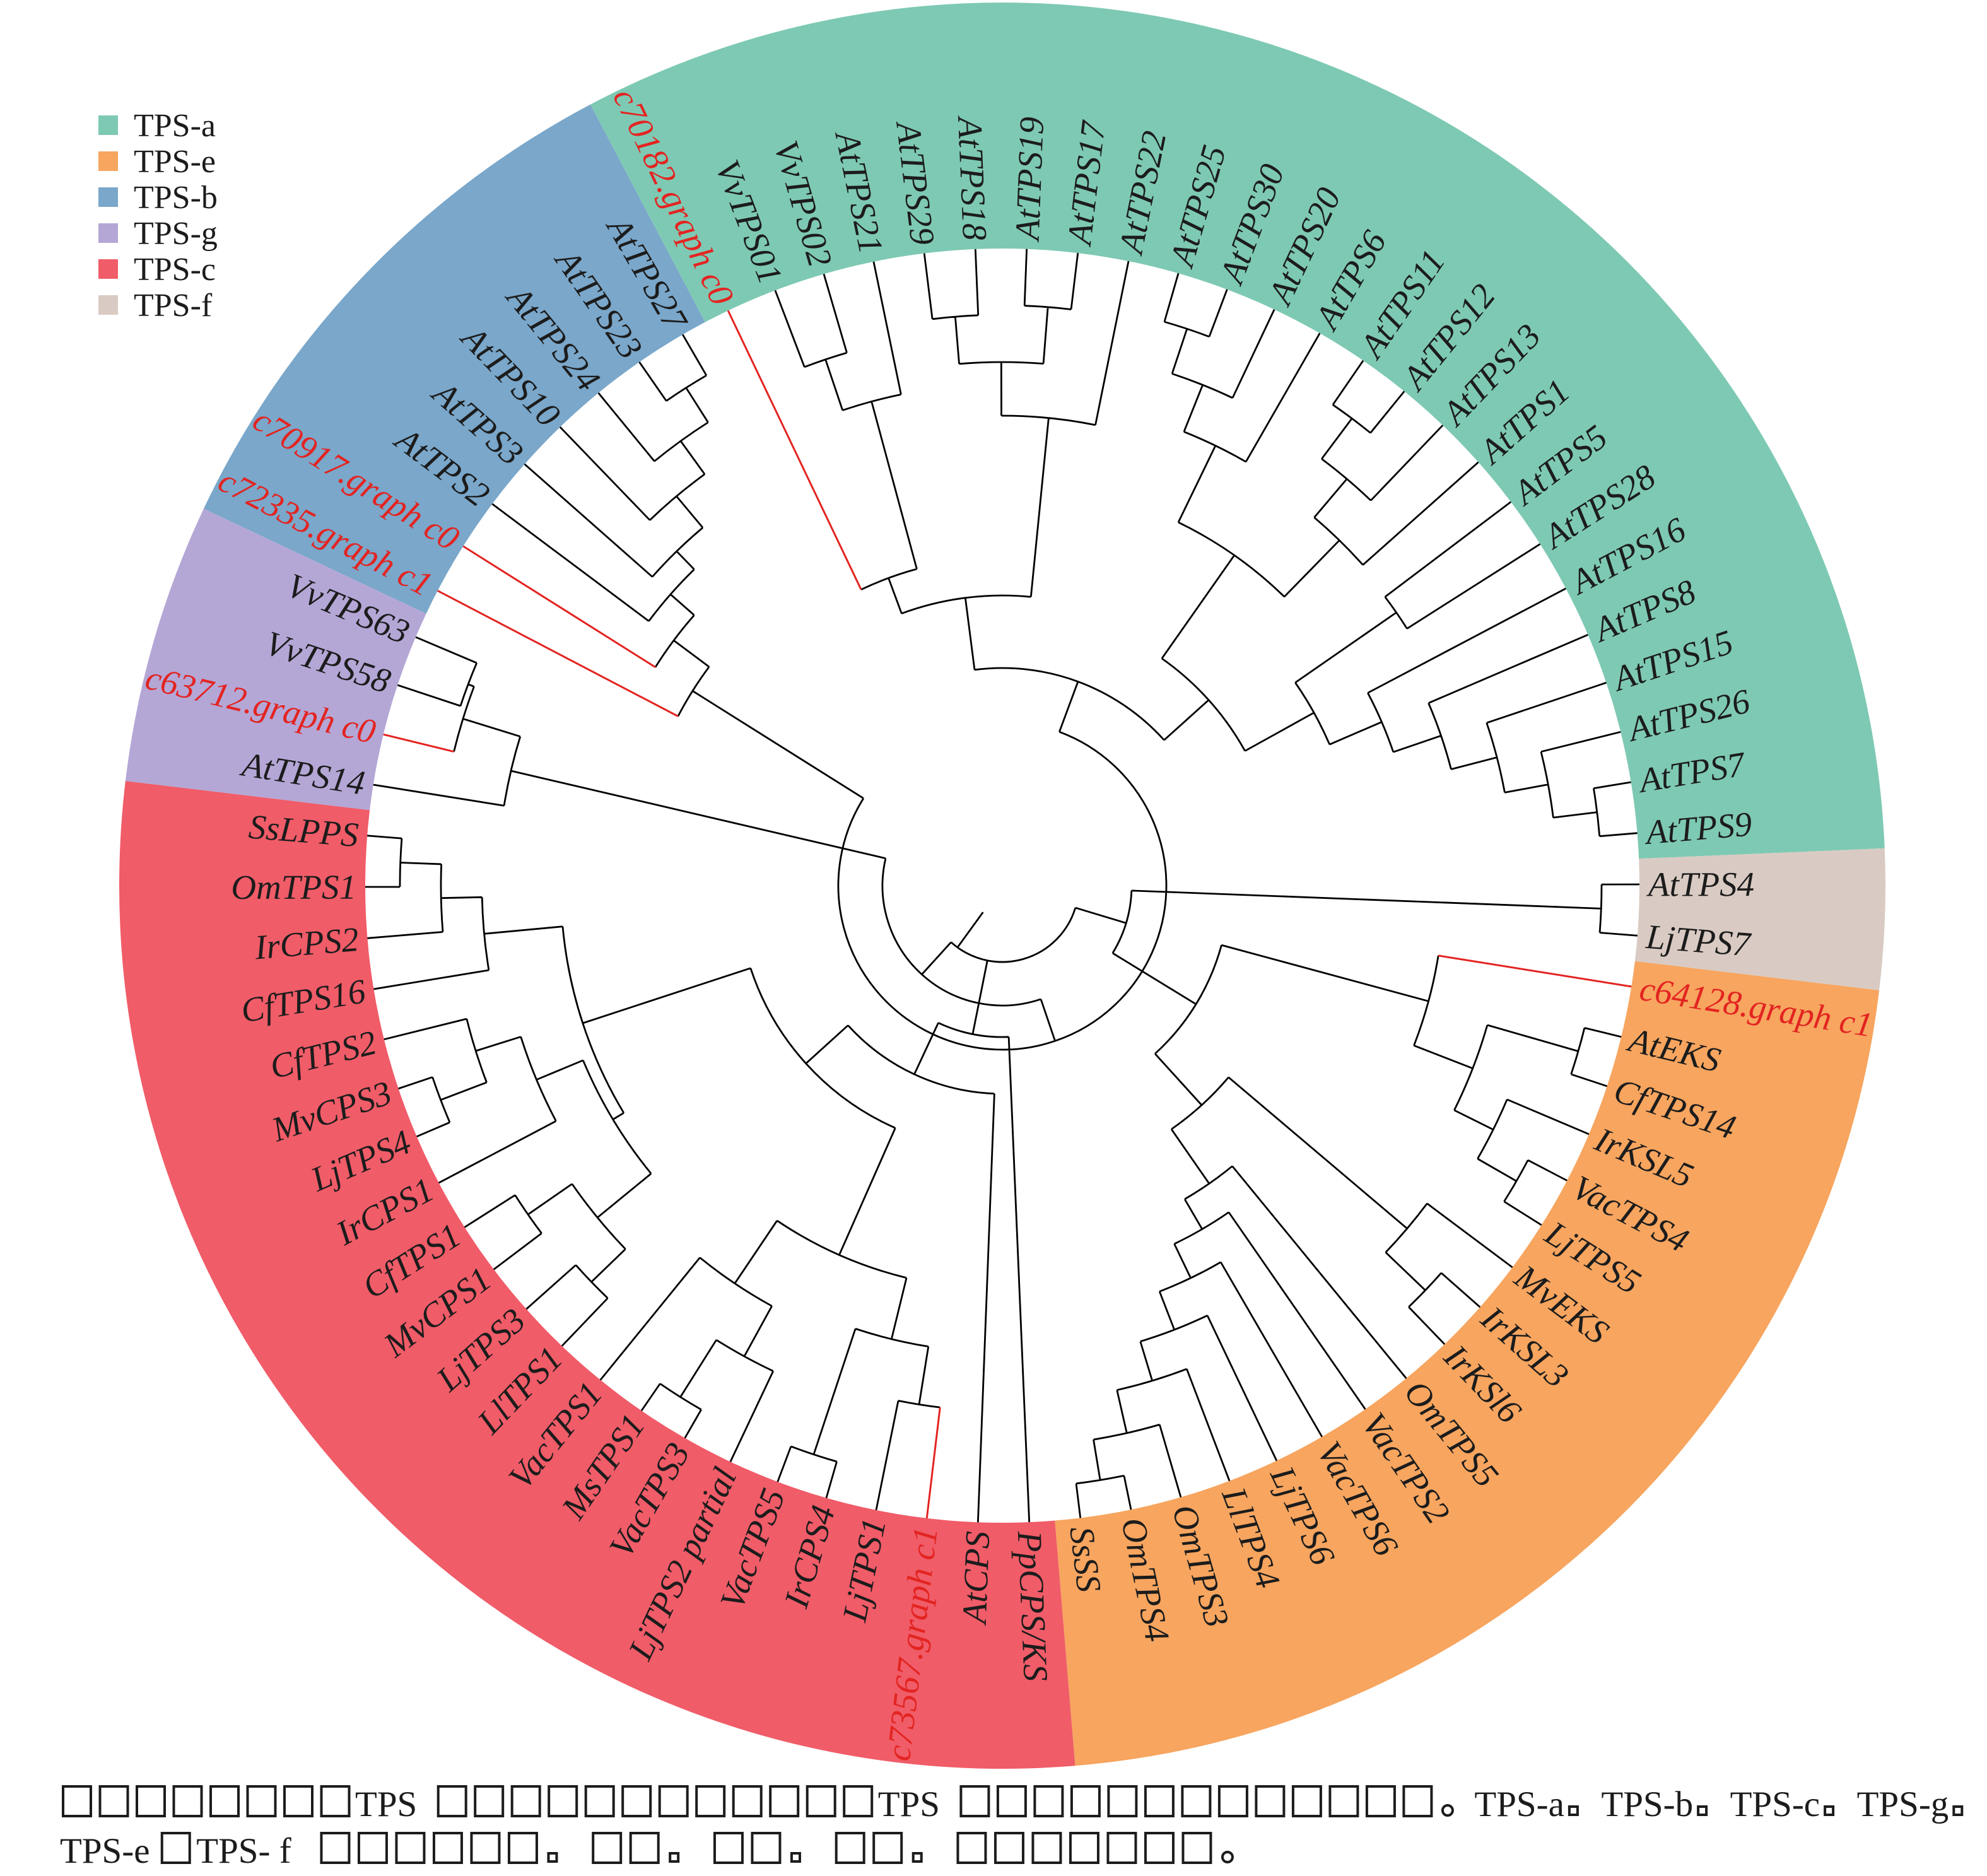 The width and height of the screenshot is (1987, 1876). I want to click on svg-text: AtCPS, so click(976, 1578).